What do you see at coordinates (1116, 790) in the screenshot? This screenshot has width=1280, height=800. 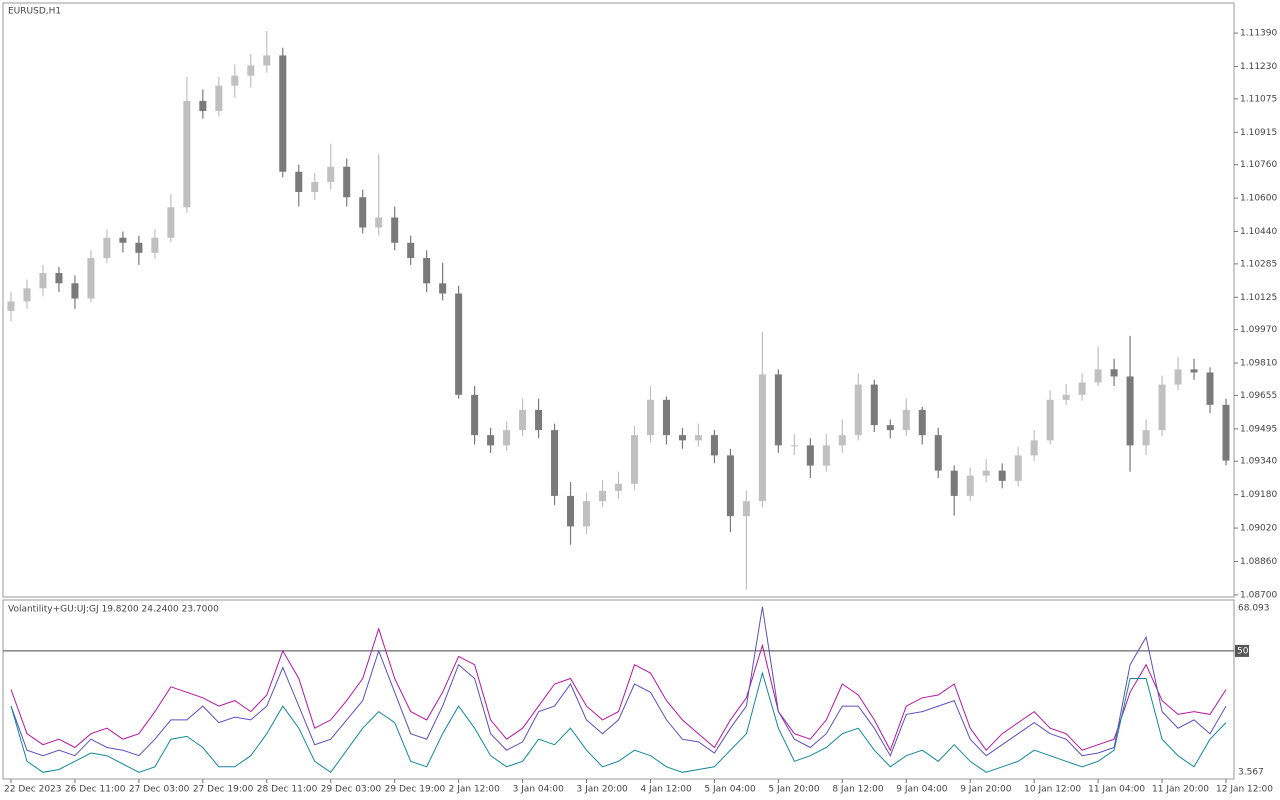 I see `x-tick-label: 11 Jan 04:00` at bounding box center [1116, 790].